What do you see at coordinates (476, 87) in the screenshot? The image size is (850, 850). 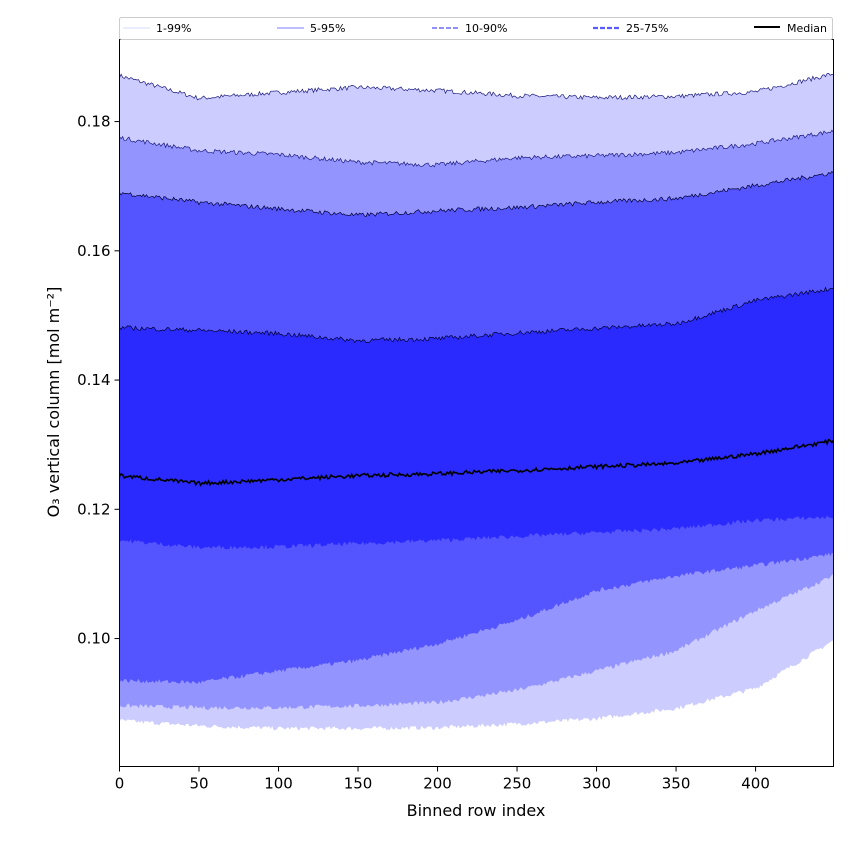 I see `band-upper-edge-1-99%` at bounding box center [476, 87].